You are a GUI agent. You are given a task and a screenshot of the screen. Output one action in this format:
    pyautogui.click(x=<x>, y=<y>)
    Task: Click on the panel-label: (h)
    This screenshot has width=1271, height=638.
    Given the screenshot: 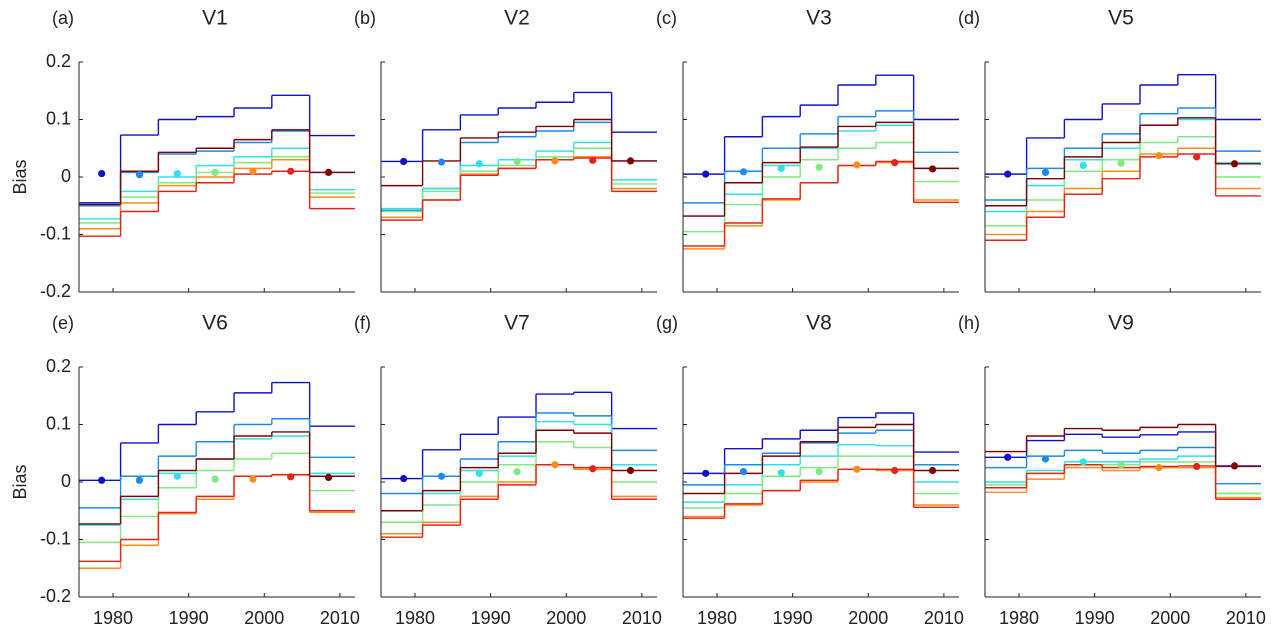 What is the action you would take?
    pyautogui.click(x=969, y=323)
    